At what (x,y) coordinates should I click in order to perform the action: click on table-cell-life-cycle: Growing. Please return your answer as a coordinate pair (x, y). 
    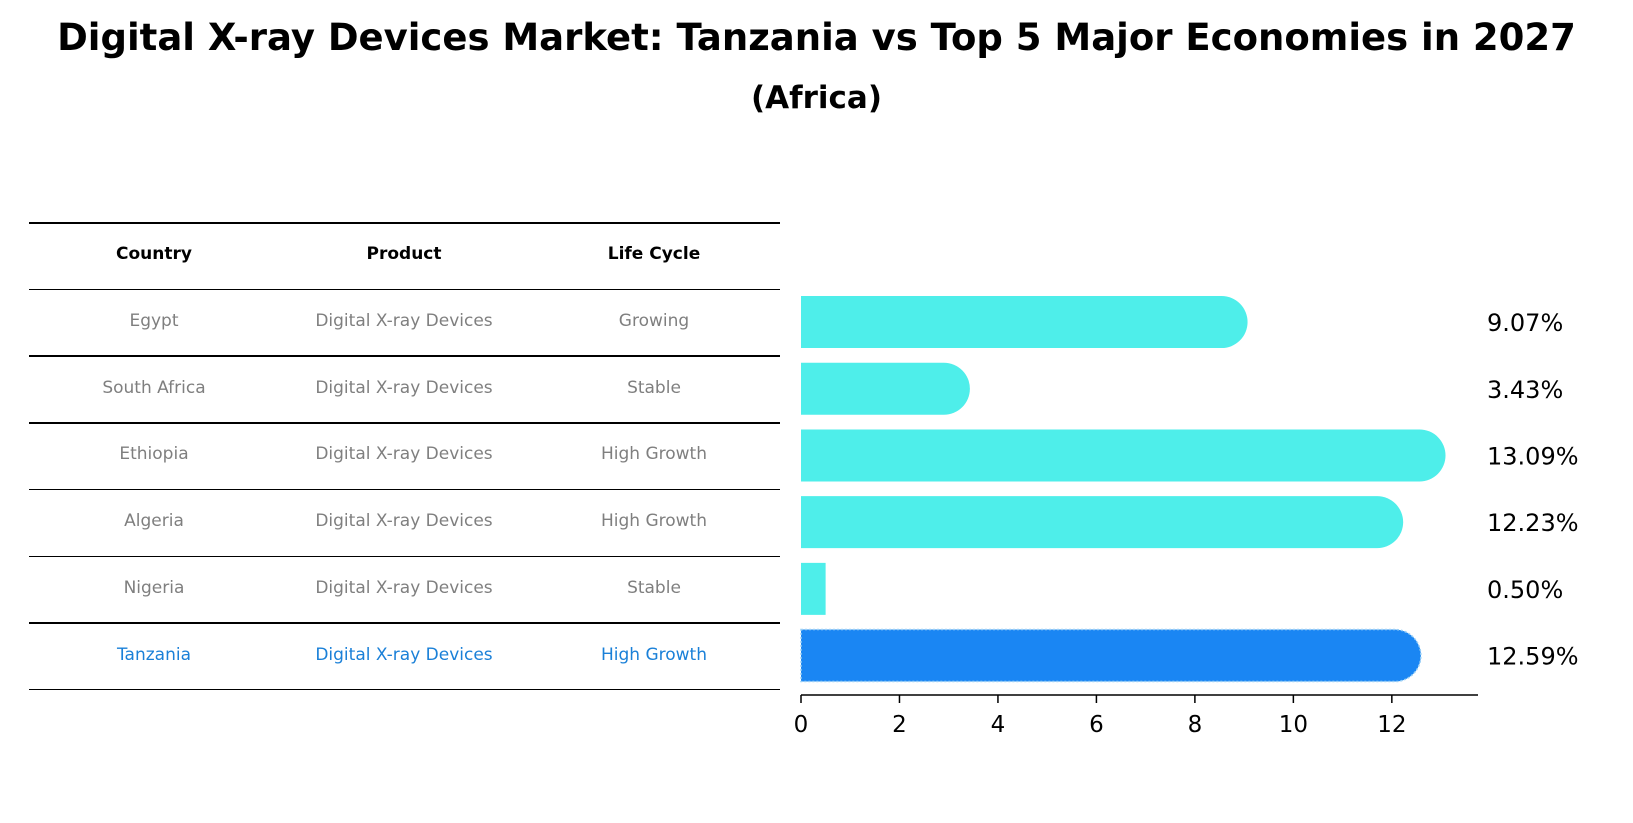
    Looking at the image, I should click on (654, 321).